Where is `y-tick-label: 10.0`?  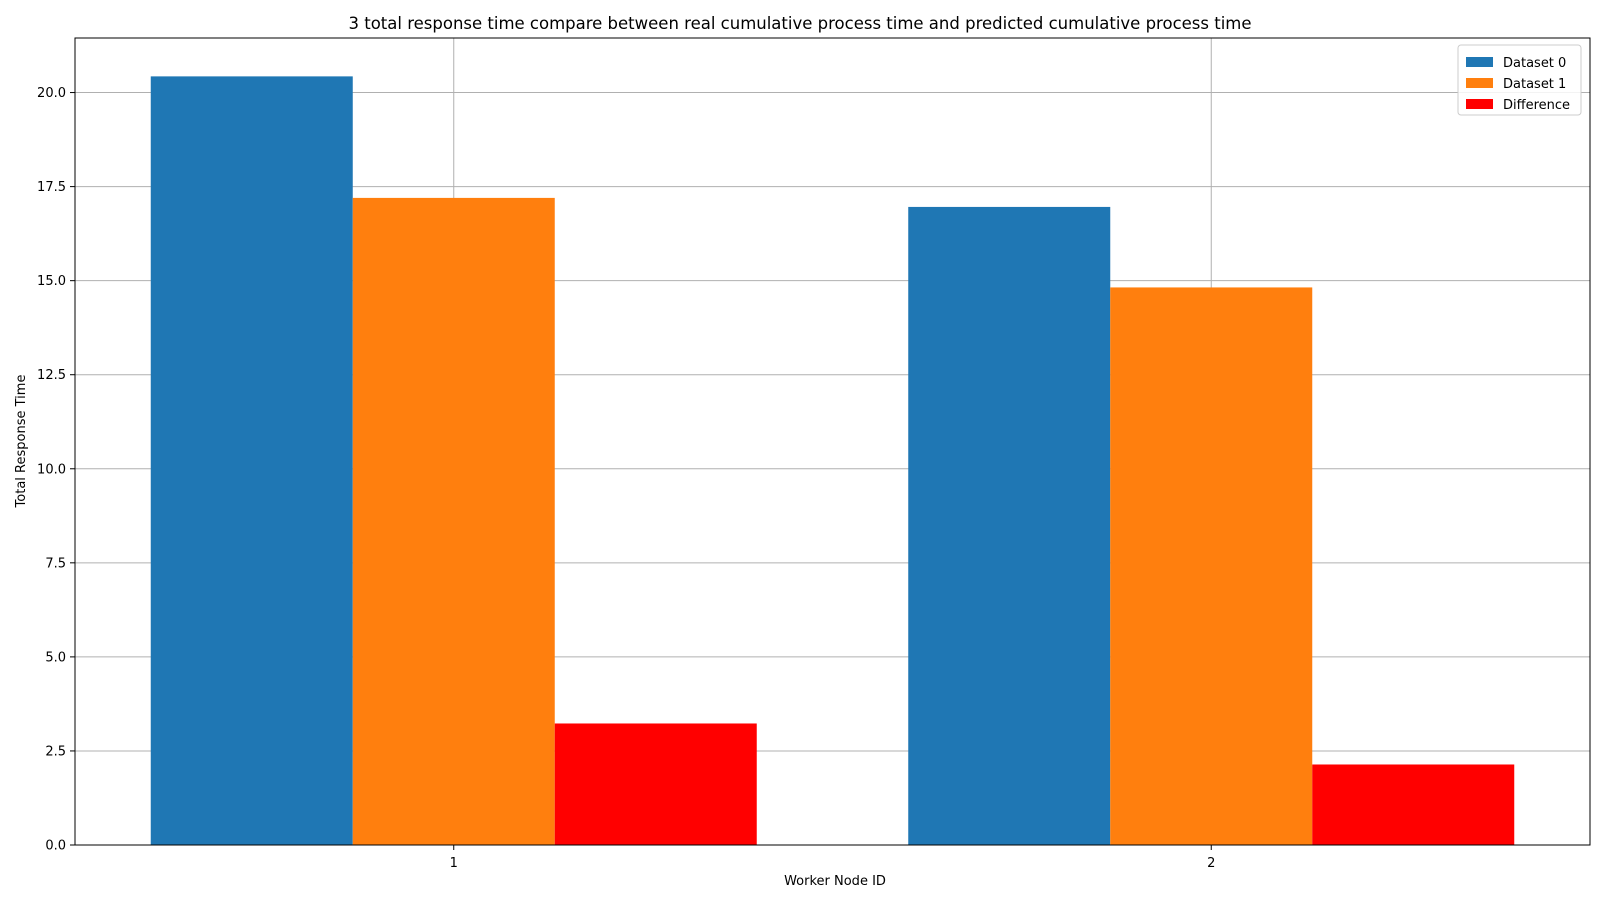
y-tick-label: 10.0 is located at coordinates (51, 469).